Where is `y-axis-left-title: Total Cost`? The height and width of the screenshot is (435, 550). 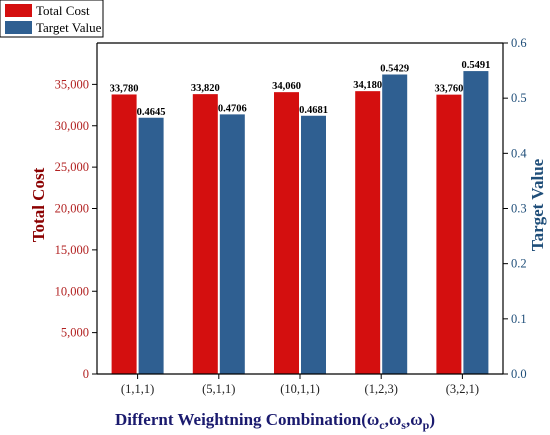 y-axis-left-title: Total Cost is located at coordinates (38, 204).